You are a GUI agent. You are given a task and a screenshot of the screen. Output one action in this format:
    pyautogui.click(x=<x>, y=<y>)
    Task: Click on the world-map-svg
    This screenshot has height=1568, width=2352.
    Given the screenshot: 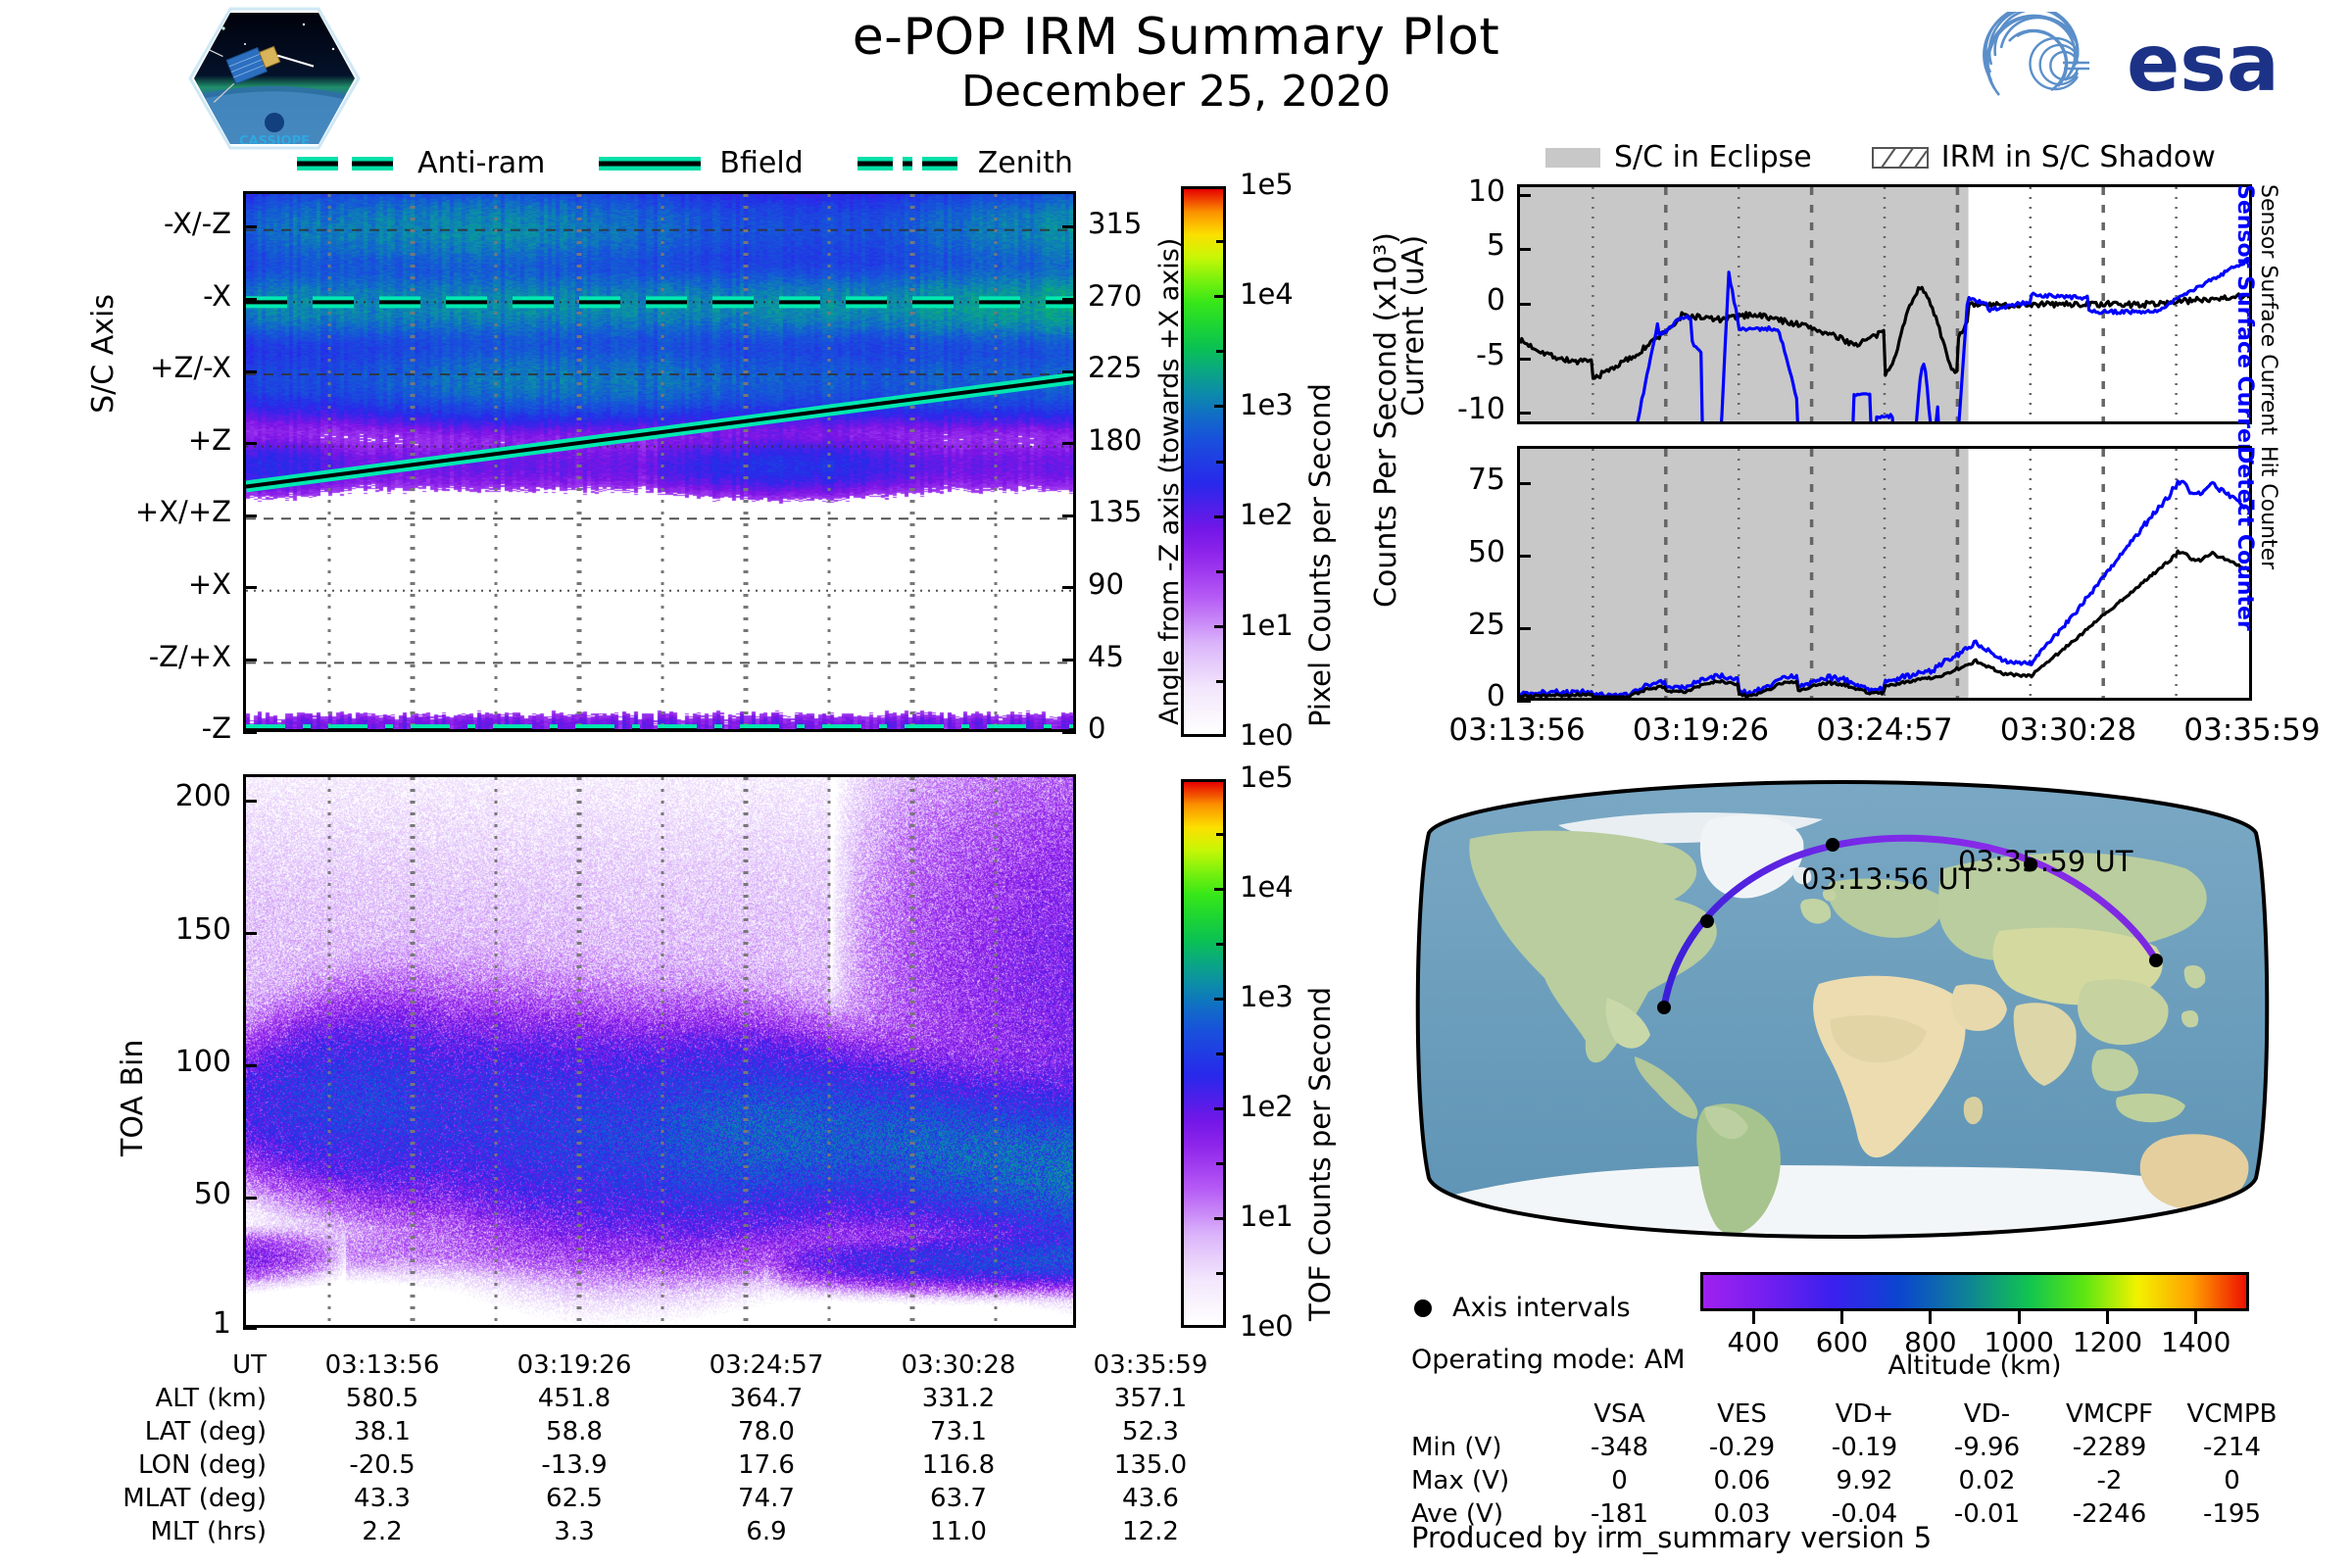 What is the action you would take?
    pyautogui.click(x=1842, y=1009)
    